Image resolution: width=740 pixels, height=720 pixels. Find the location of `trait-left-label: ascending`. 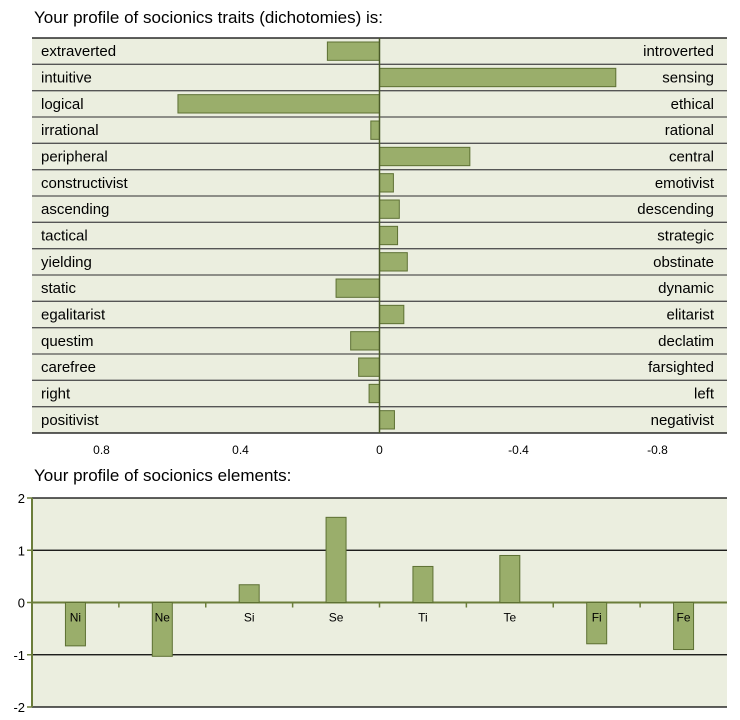

trait-left-label: ascending is located at coordinates (75, 209).